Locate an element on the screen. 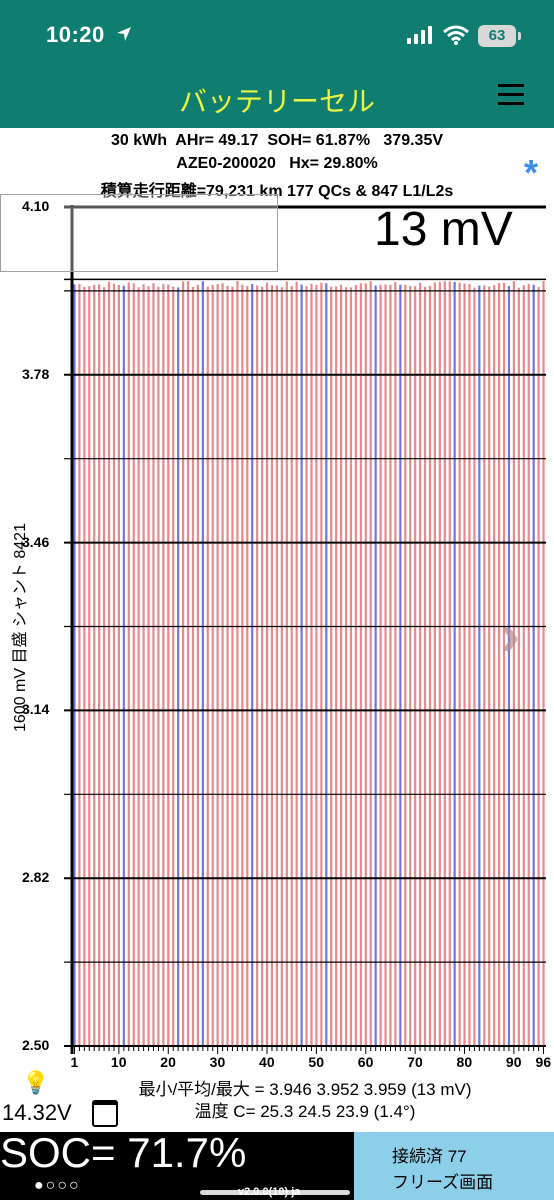  x-tick-label: 60 is located at coordinates (365, 1062).